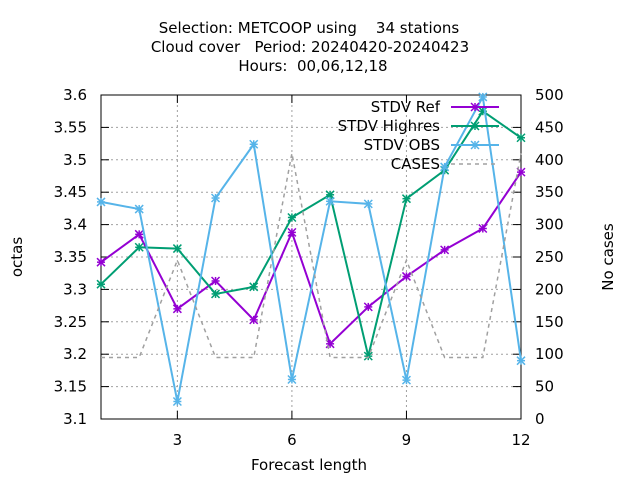  I want to click on title-line-1: Selection: METCOOP using 34 stations, so click(309, 28).